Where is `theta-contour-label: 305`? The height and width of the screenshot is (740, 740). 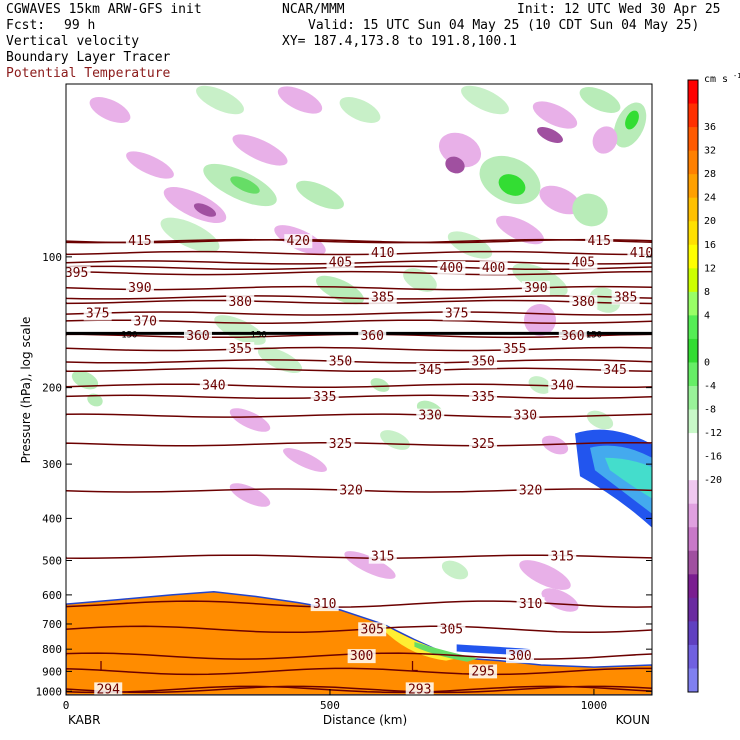 theta-contour-label: 305 is located at coordinates (451, 629).